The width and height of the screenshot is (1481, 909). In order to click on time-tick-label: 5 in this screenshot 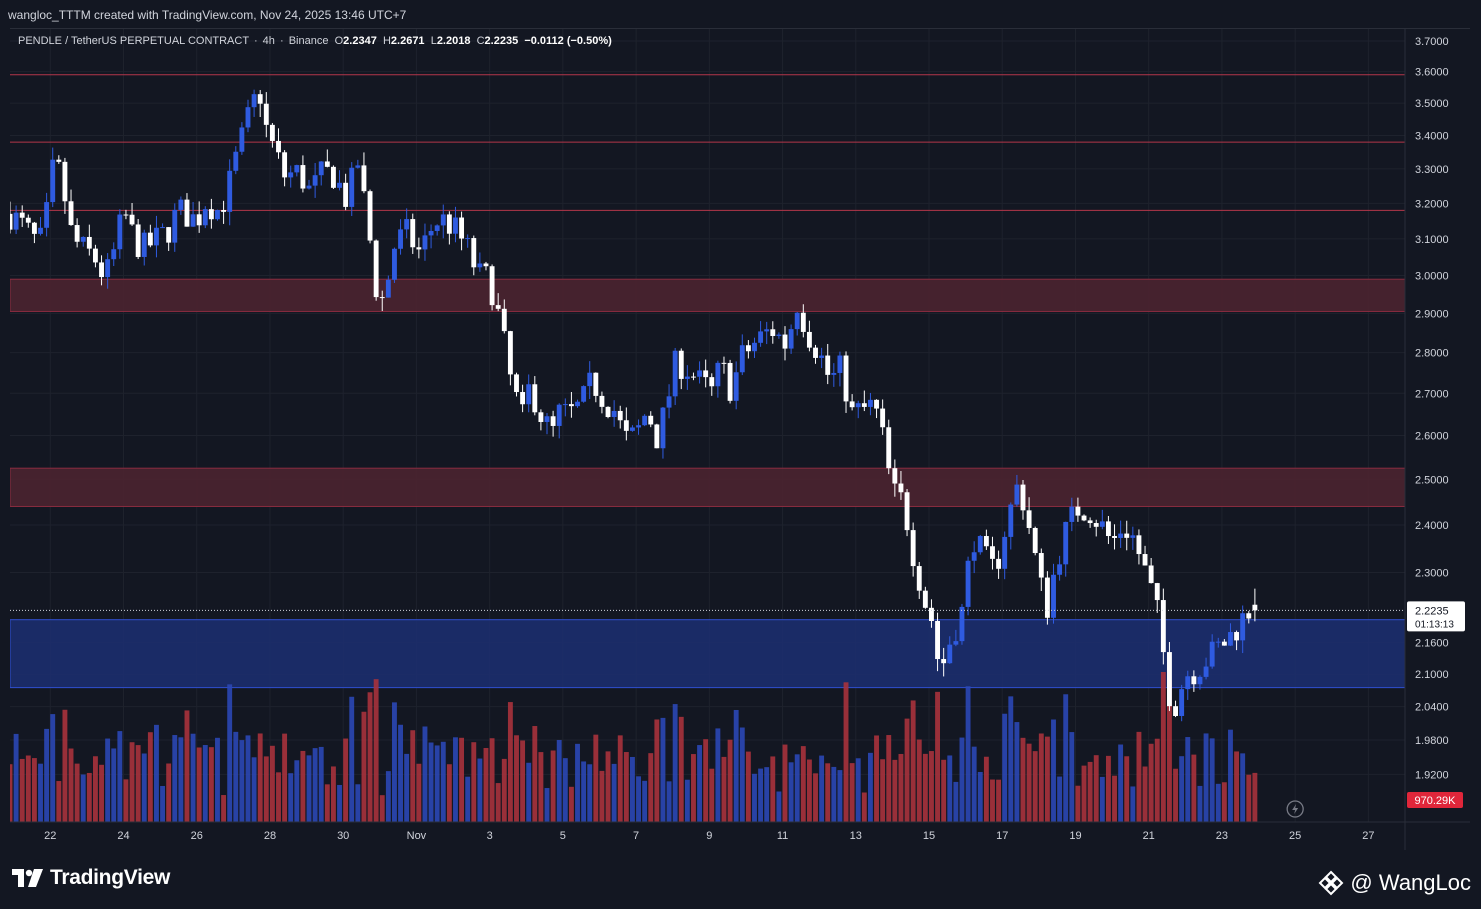, I will do `click(563, 836)`.